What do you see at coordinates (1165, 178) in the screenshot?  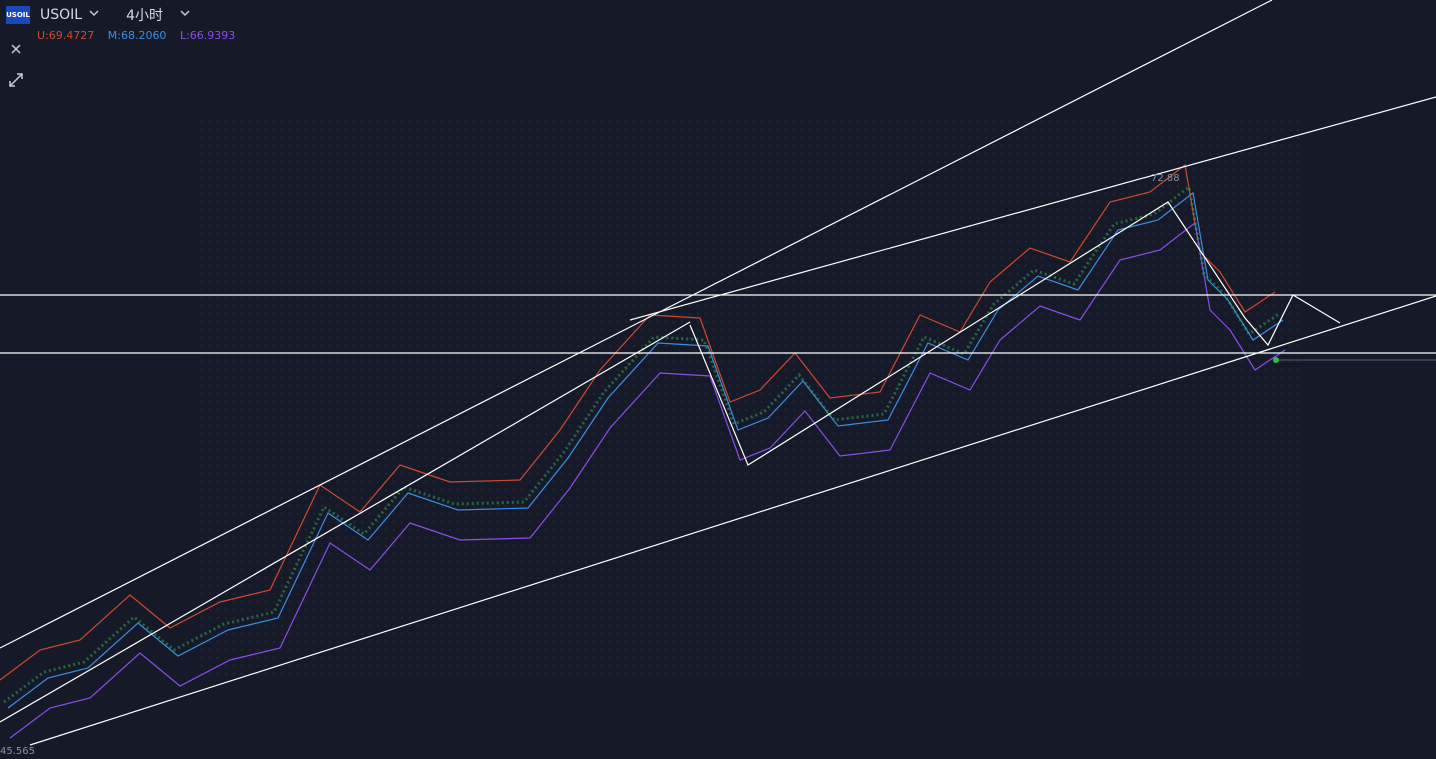 I see `high-label: 72.88` at bounding box center [1165, 178].